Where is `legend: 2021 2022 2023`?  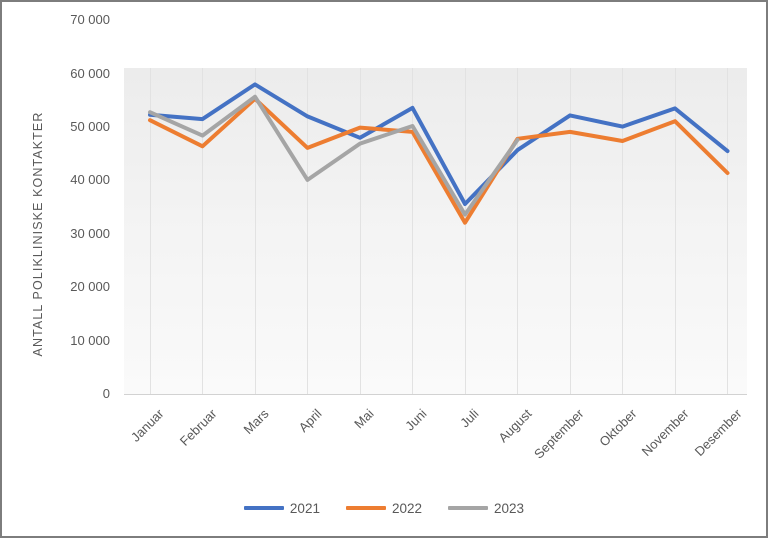 legend: 2021 2022 2023 is located at coordinates (384, 508).